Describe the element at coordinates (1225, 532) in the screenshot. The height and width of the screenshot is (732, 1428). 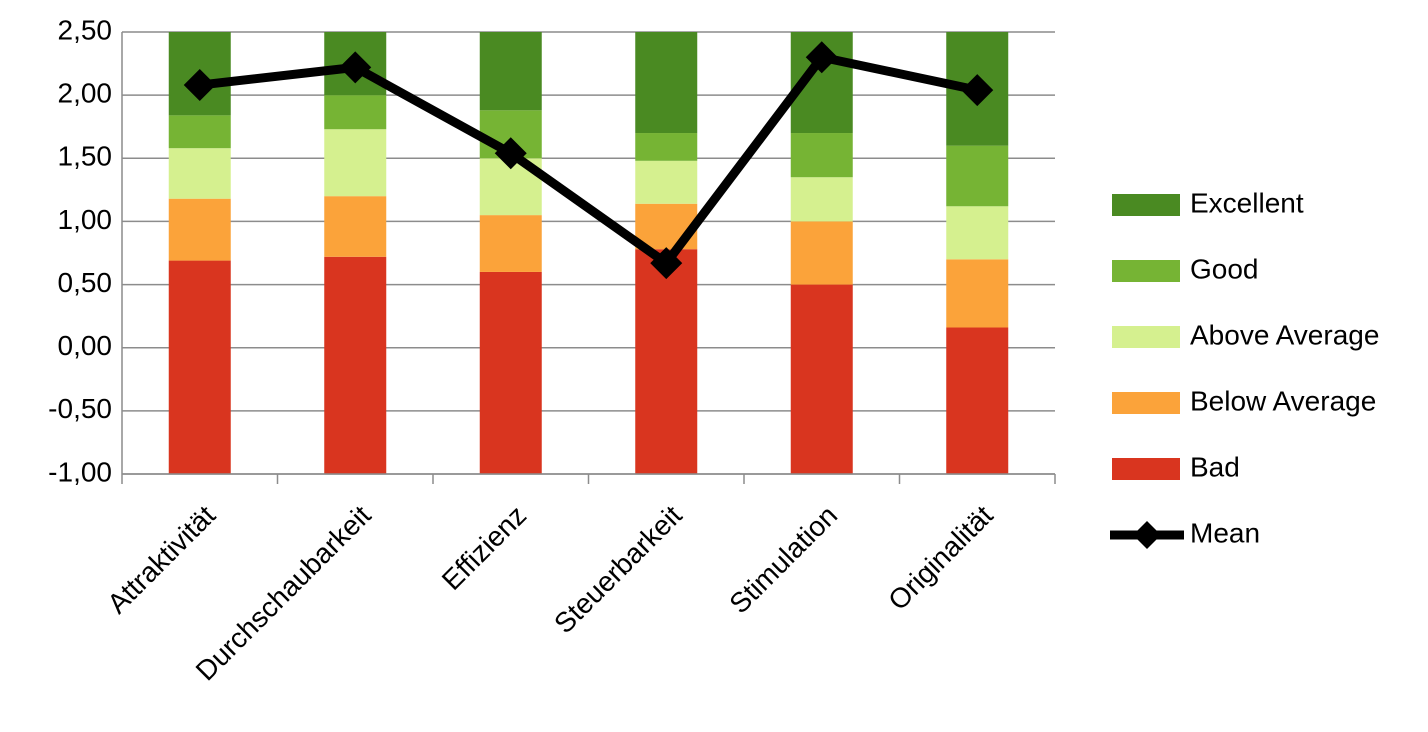
I see `legend-label: Mean` at that location.